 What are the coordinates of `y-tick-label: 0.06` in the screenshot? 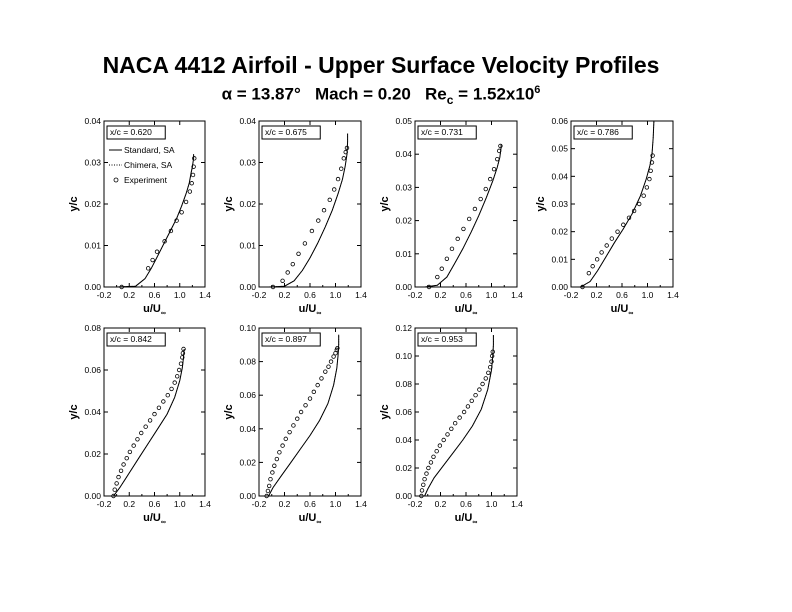 It's located at (559, 121).